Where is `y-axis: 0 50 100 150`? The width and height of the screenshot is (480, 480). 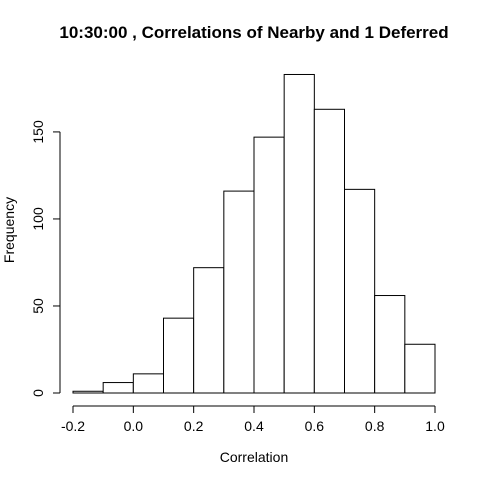 y-axis: 0 50 100 150 is located at coordinates (45, 258).